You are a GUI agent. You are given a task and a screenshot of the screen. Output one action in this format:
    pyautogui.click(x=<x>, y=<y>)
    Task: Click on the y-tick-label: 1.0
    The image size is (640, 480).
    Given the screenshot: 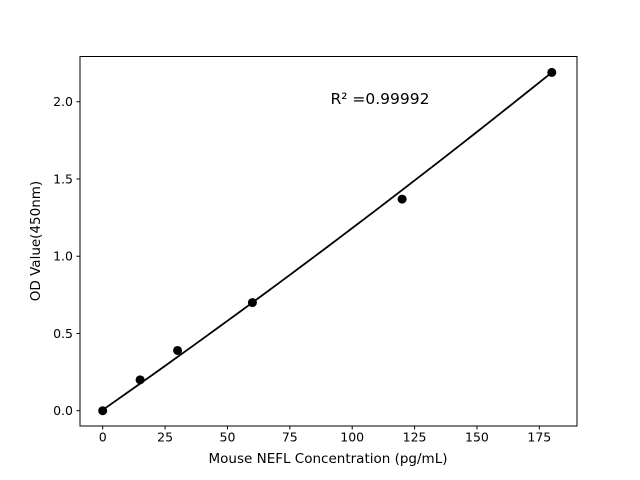 What is the action you would take?
    pyautogui.click(x=63, y=256)
    